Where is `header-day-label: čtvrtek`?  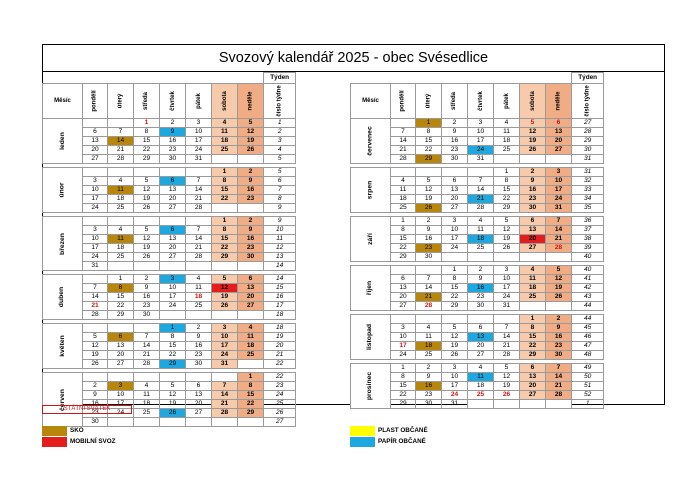
header-day-label: čtvrtek is located at coordinates (480, 101).